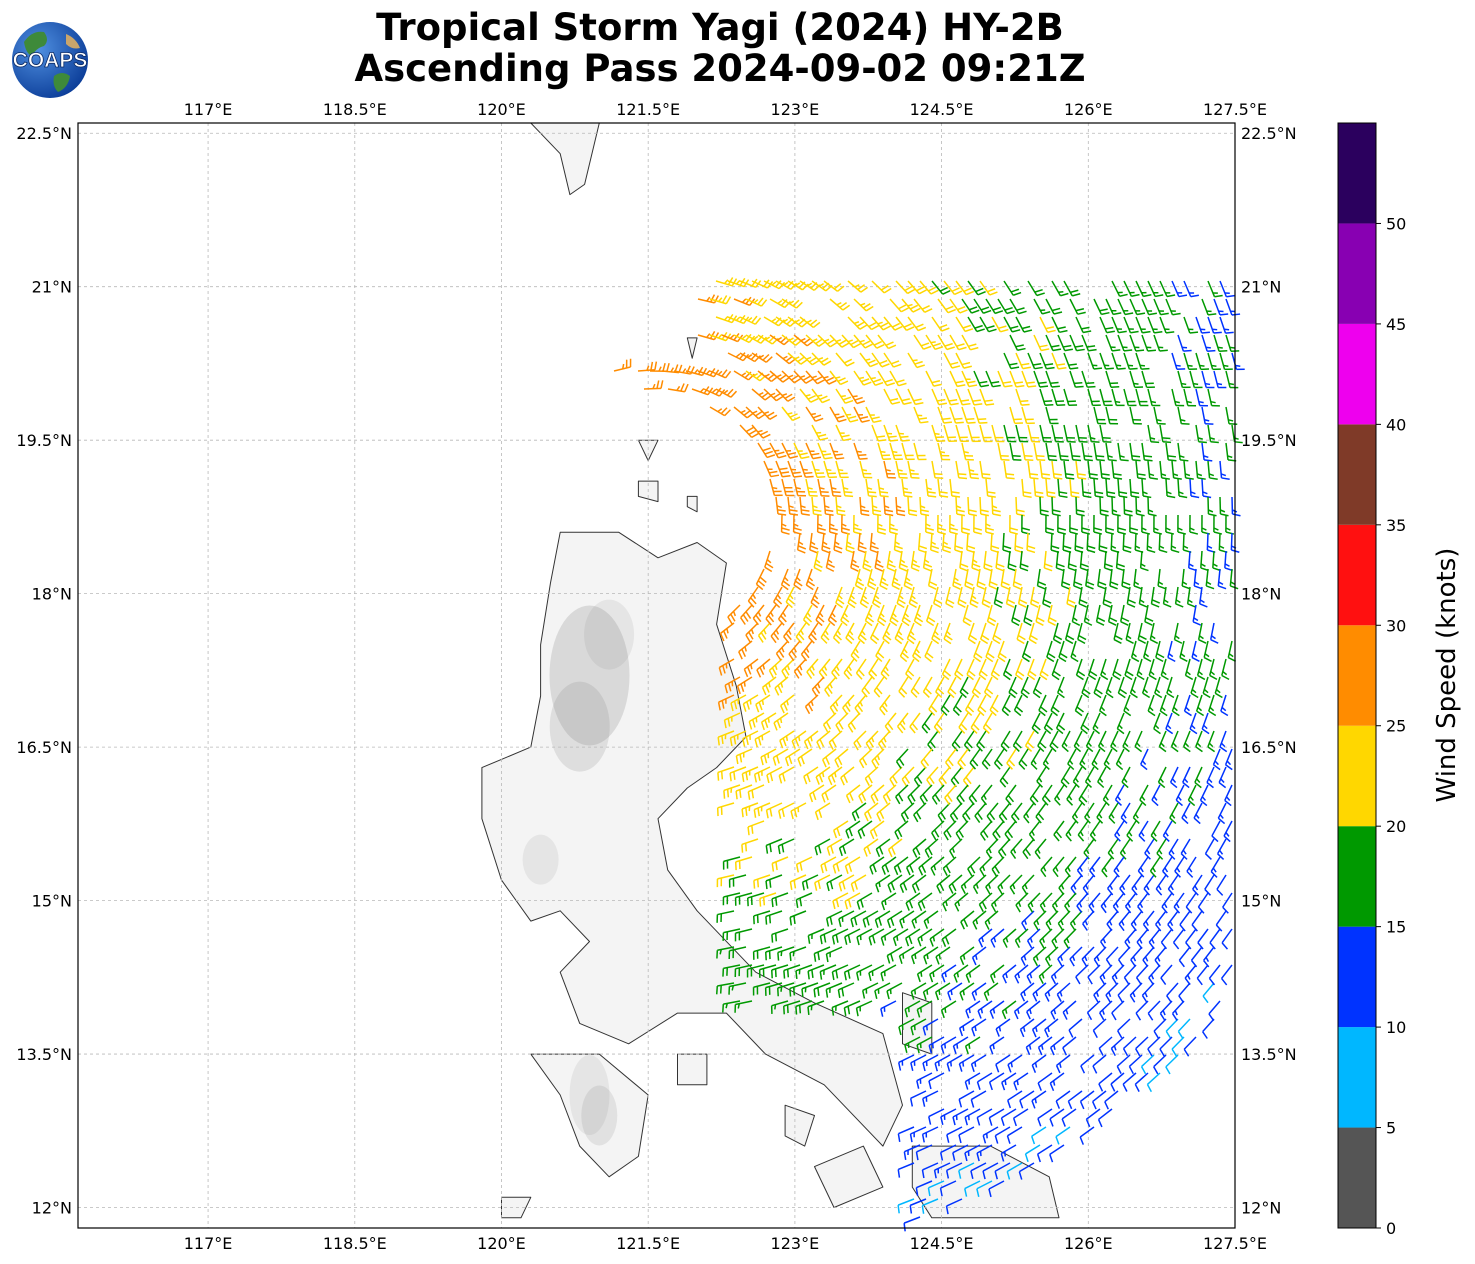 The width and height of the screenshot is (1475, 1264). What do you see at coordinates (50, 60) in the screenshot?
I see `logo-text: COAPS` at bounding box center [50, 60].